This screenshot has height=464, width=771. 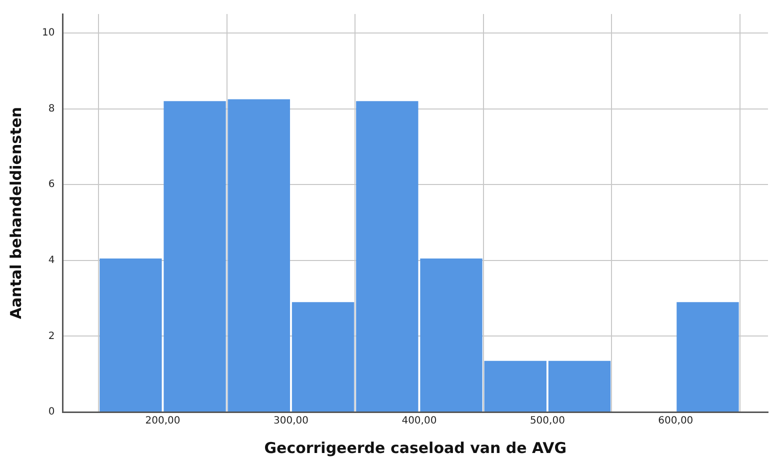 I want to click on y-tick-label: 4, so click(x=51, y=260).